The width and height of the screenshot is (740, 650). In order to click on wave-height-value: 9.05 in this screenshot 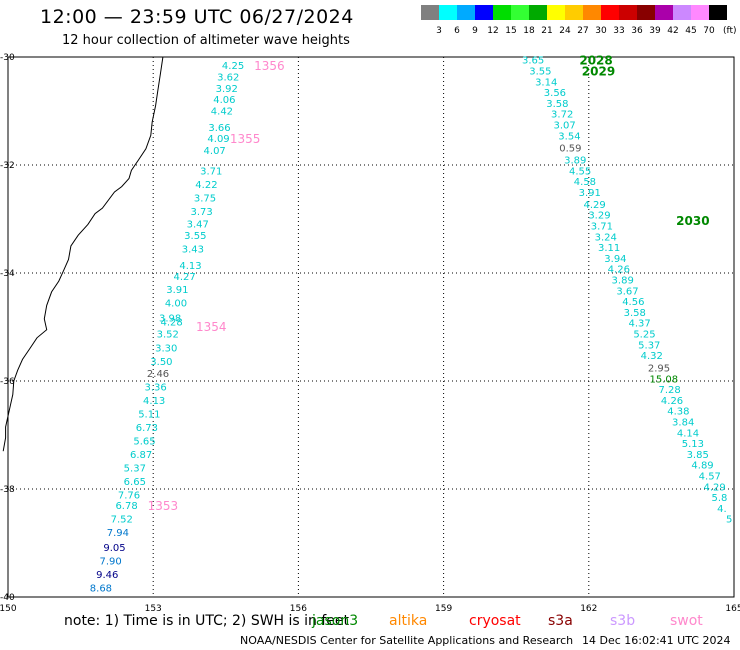, I will do `click(114, 548)`.